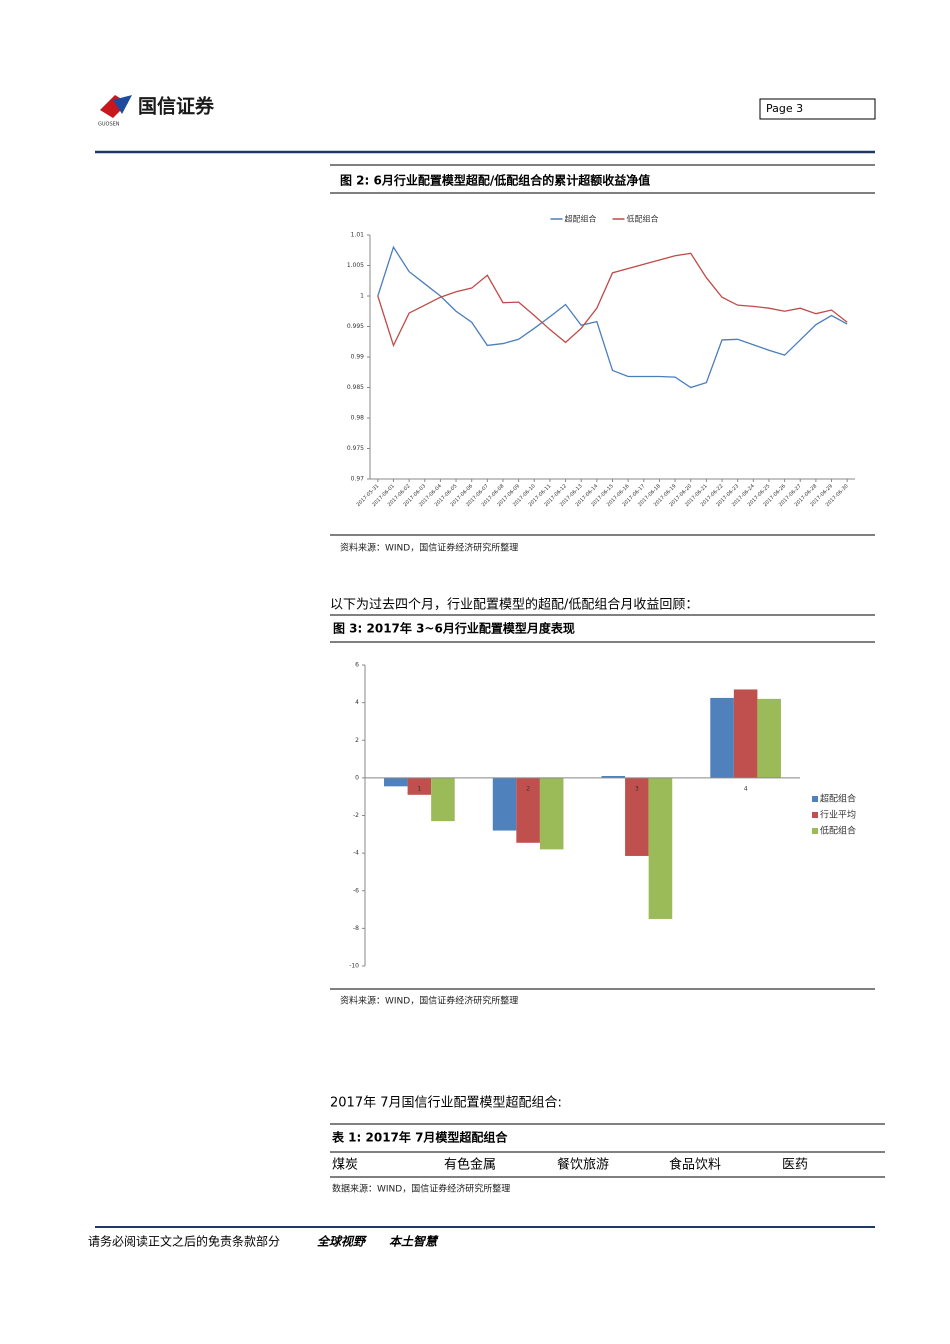 This screenshot has width=950, height=1344. I want to click on table-caption: 表 1: 2017年 7月模型超配组合, so click(419, 1137).